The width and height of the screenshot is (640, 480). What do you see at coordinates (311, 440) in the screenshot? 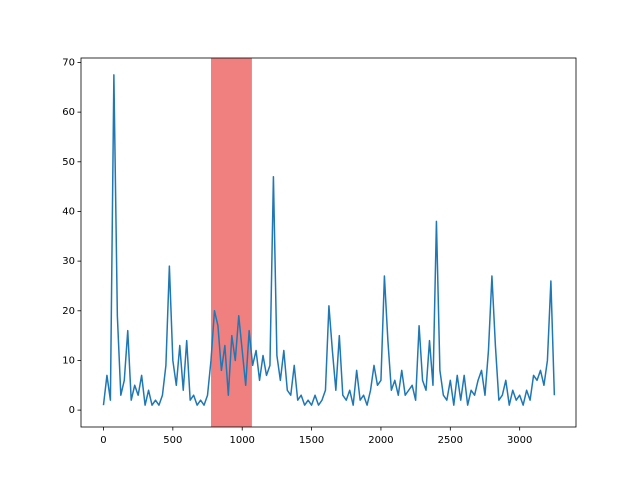
I see `x-tick-label: 1500` at bounding box center [311, 440].